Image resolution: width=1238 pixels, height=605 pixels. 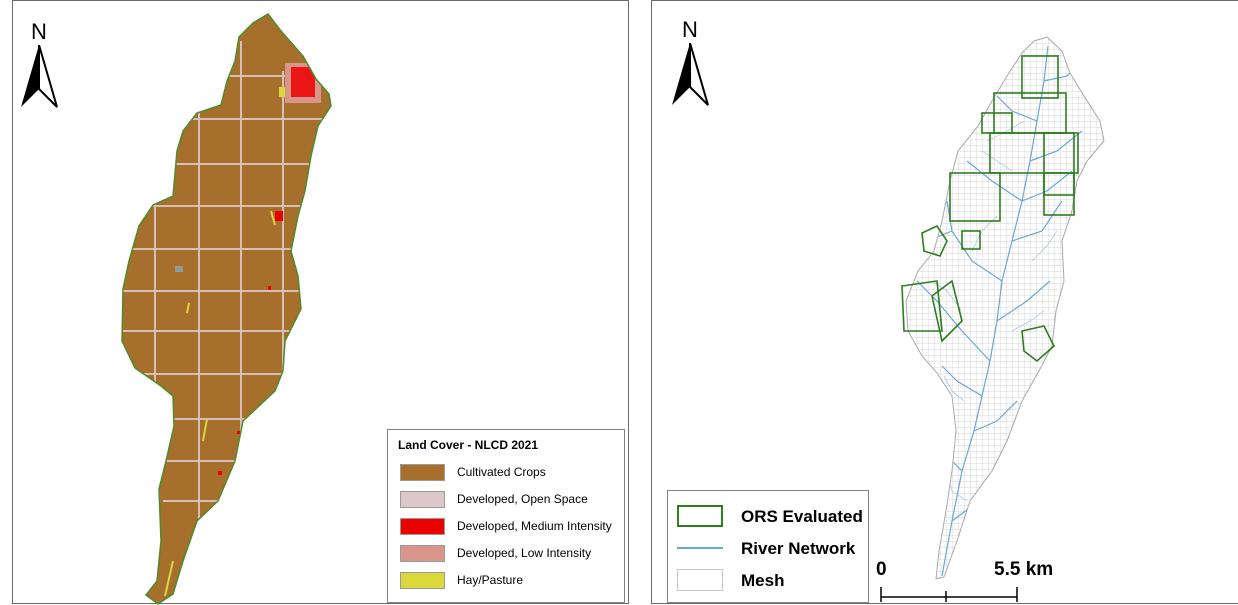 What do you see at coordinates (763, 580) in the screenshot?
I see `legend-label: Mesh` at bounding box center [763, 580].